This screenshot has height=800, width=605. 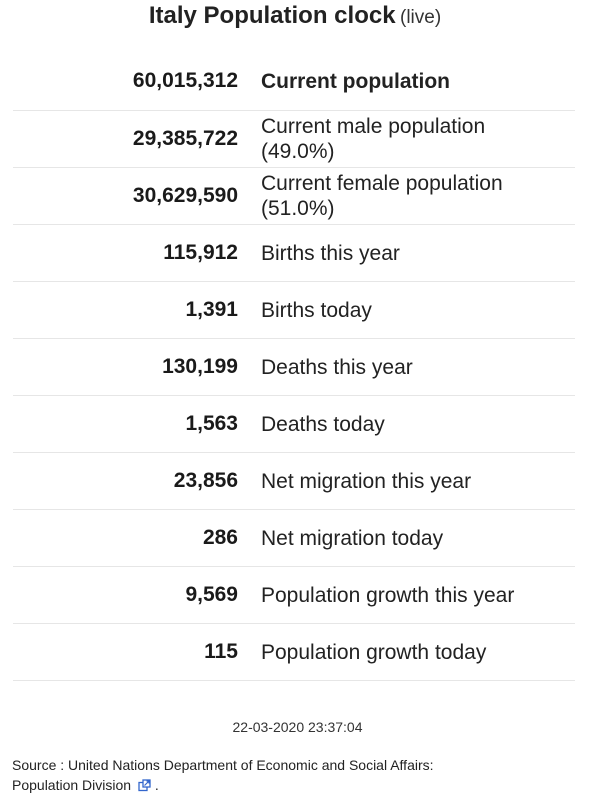 What do you see at coordinates (211, 594) in the screenshot?
I see `stat-value: 9,569` at bounding box center [211, 594].